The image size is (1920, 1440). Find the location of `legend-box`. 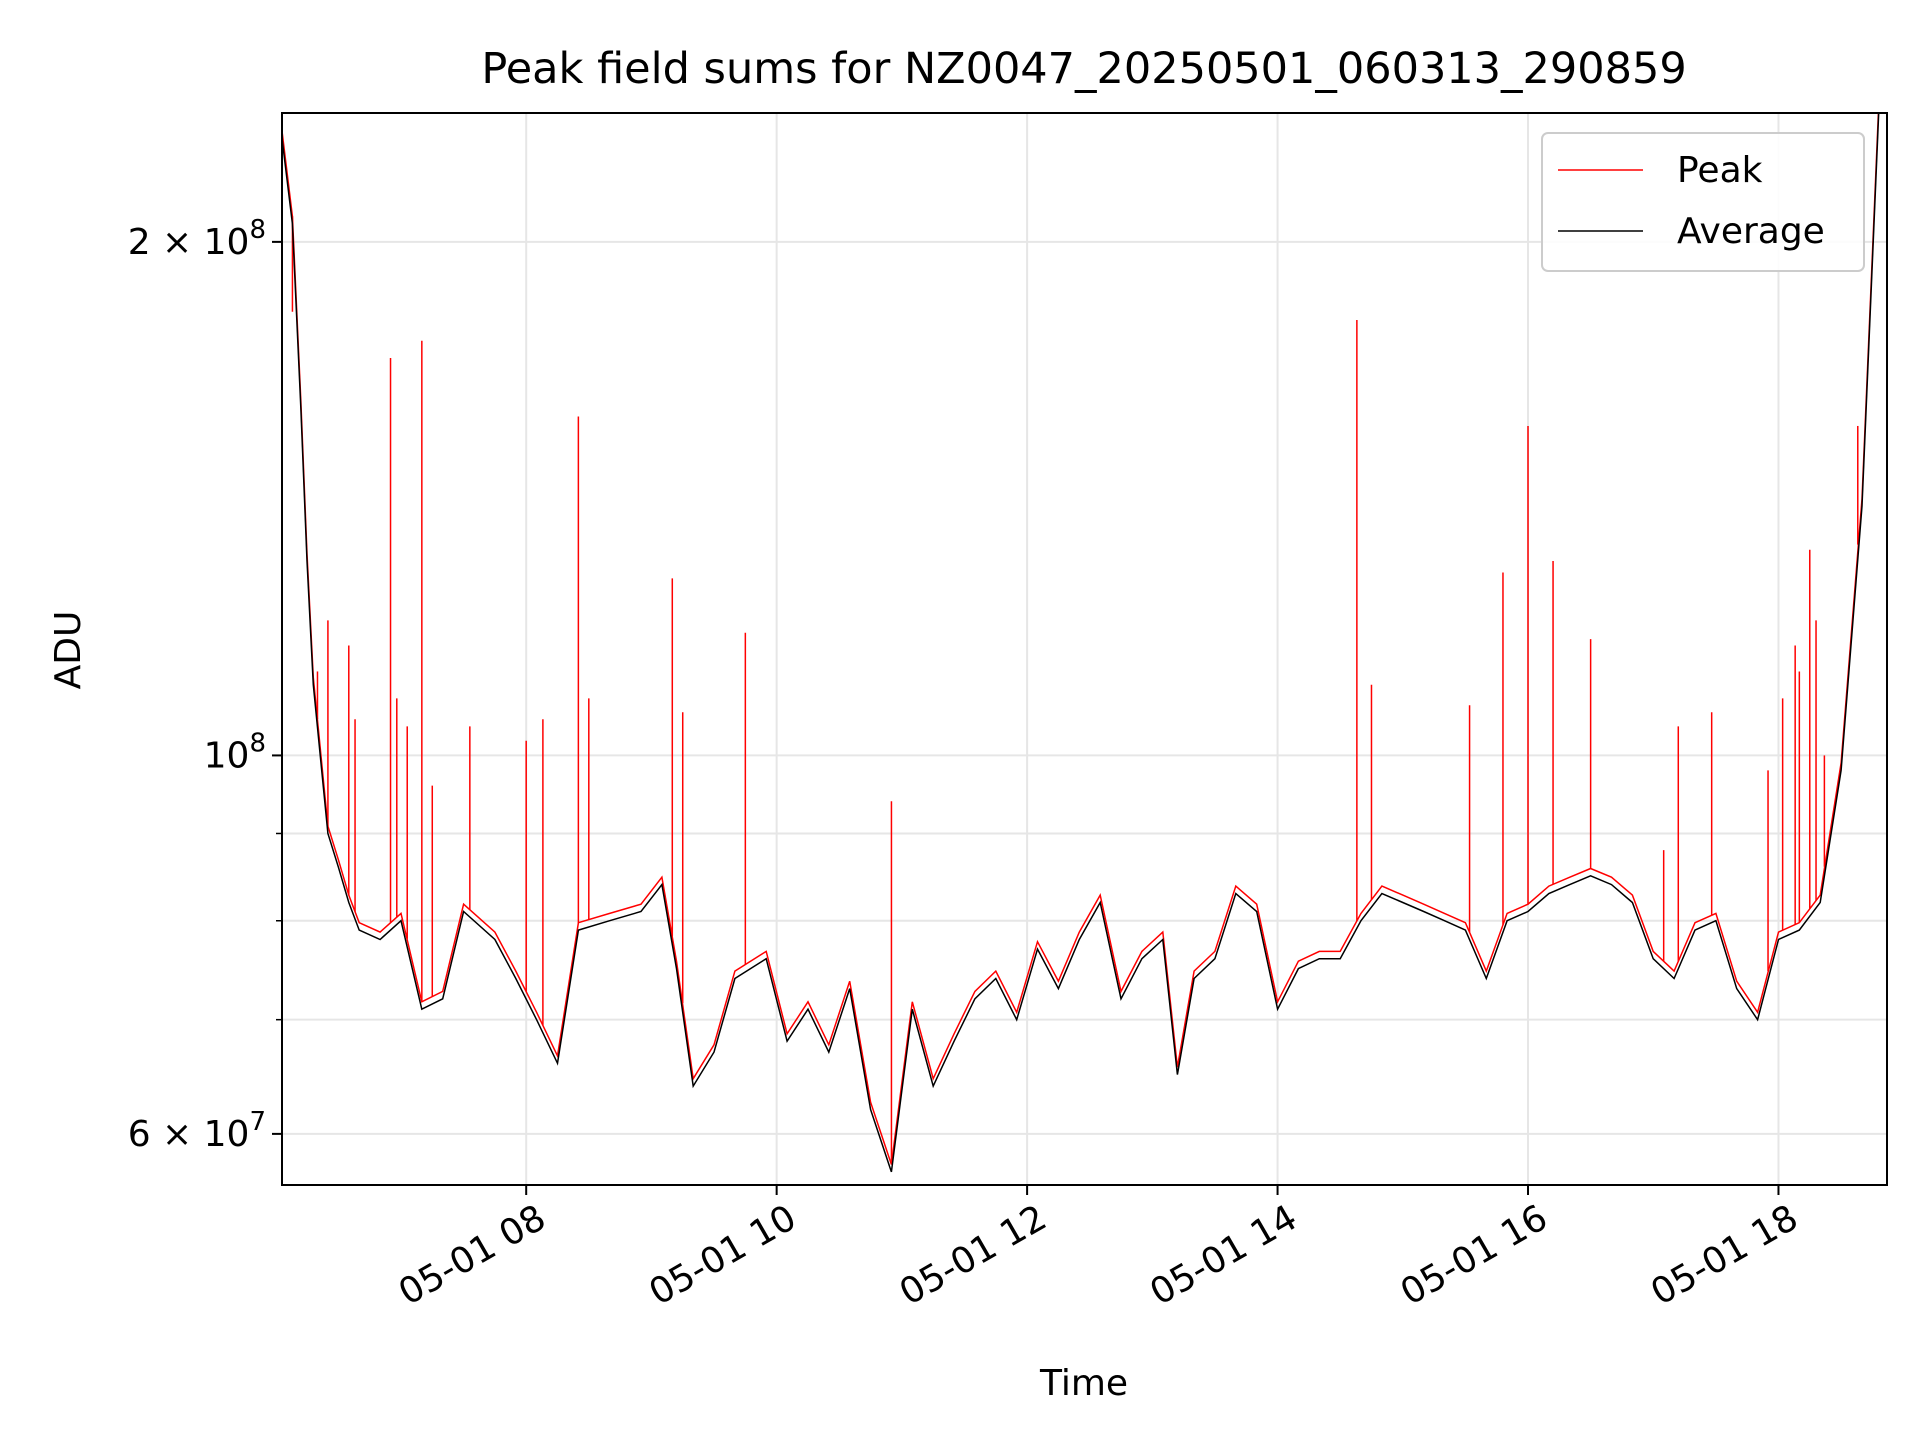

legend-box is located at coordinates (1703, 202).